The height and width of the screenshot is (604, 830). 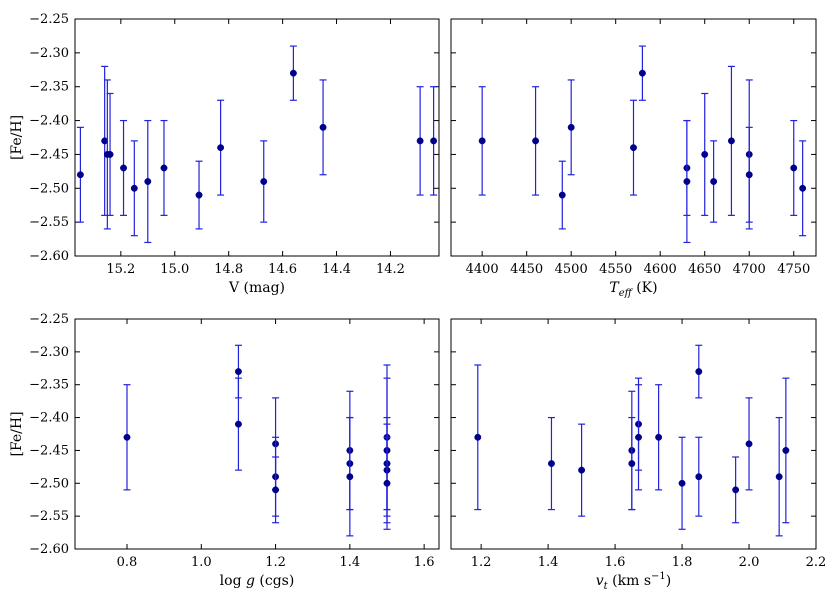 I want to click on x-axis-label: Teff (K), so click(x=633, y=289).